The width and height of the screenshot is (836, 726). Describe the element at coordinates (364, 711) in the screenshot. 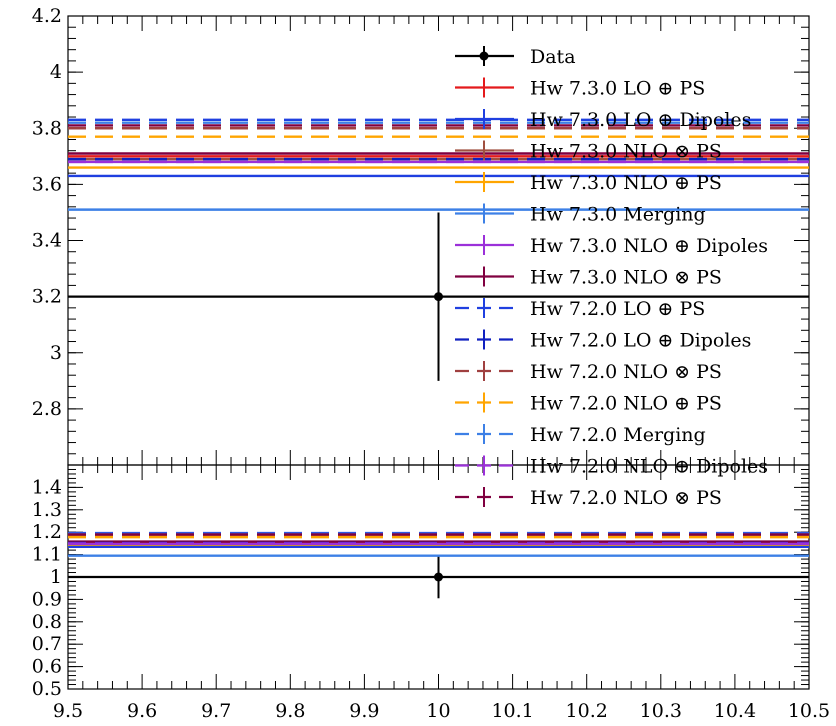

I see `x-tick-label: 9.9` at that location.